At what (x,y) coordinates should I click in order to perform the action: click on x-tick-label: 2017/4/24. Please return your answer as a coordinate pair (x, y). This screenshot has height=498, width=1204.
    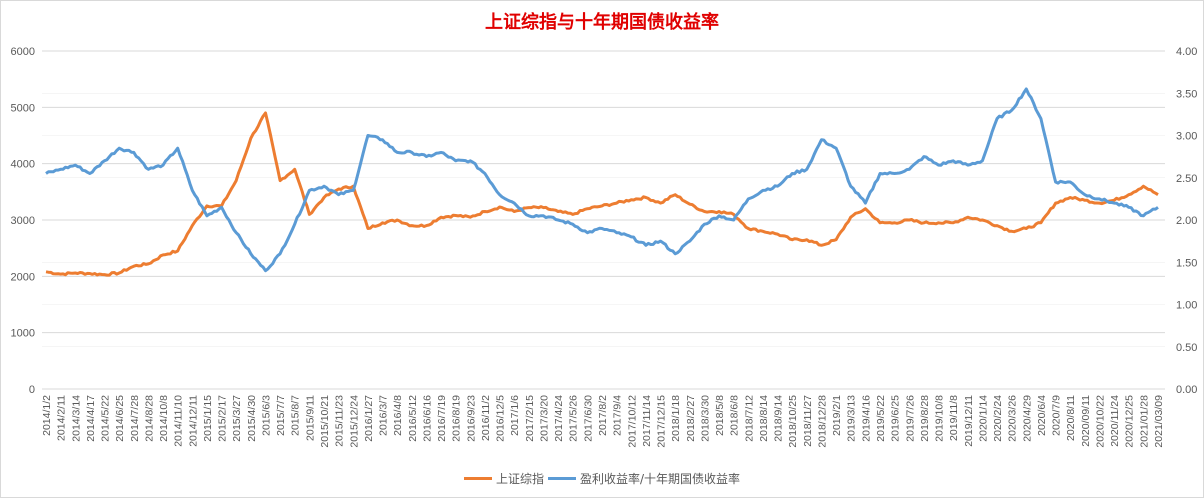
    Looking at the image, I should click on (559, 418).